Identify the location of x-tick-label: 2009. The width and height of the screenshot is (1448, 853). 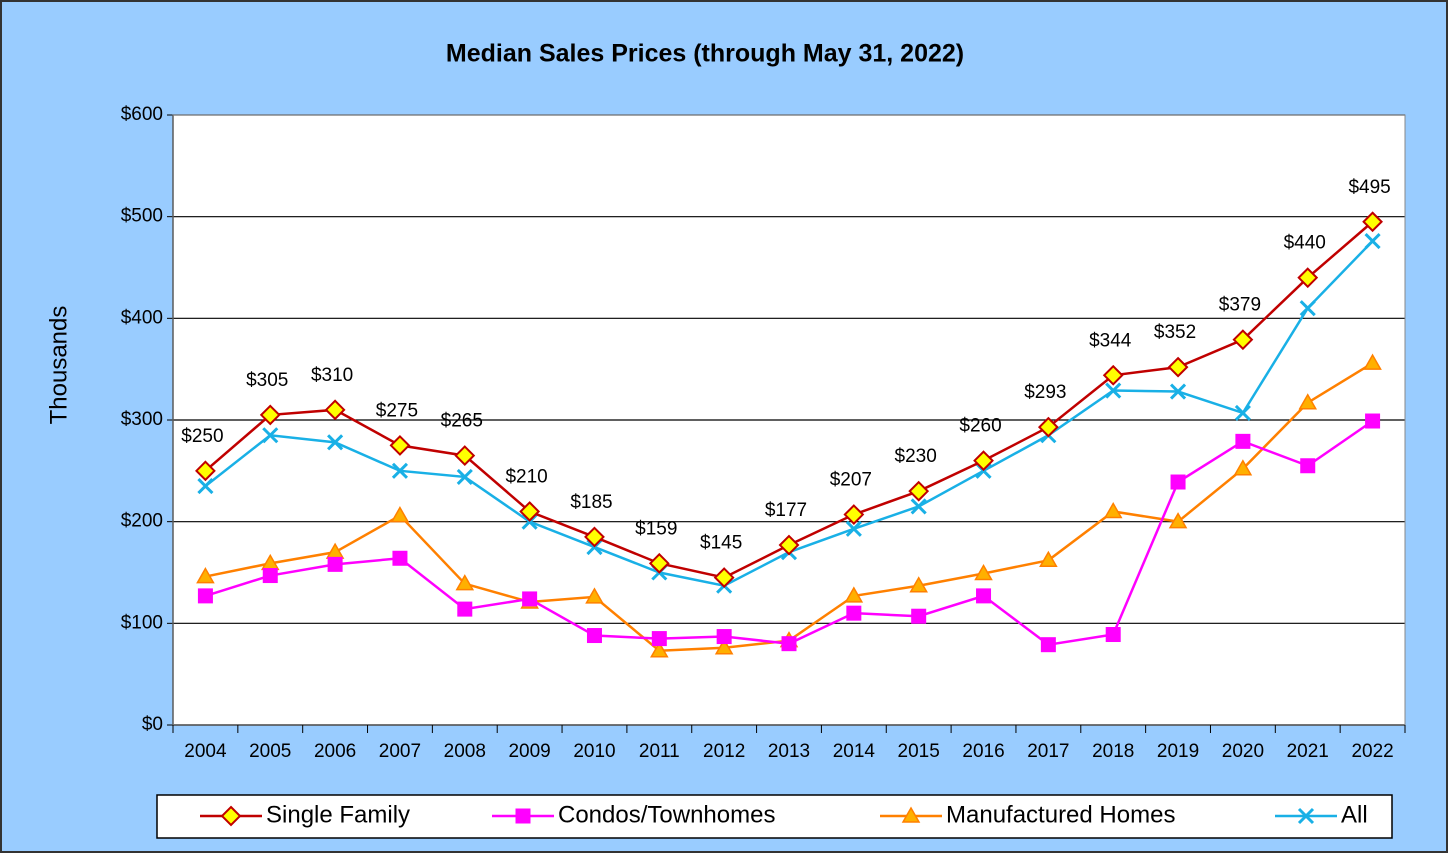
(529, 751).